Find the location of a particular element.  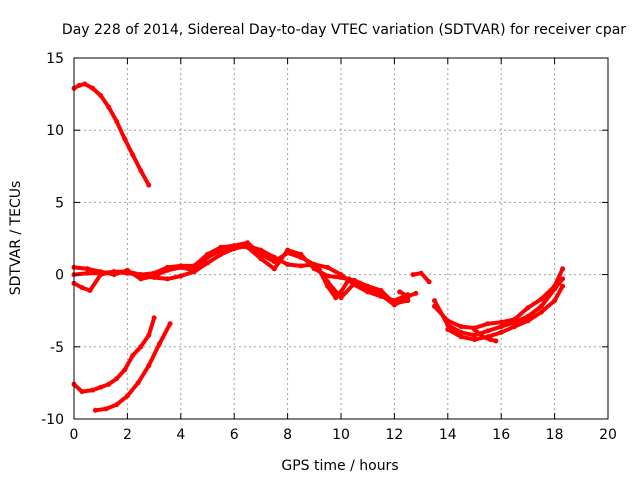

y-tick-label: 0 is located at coordinates (59, 276).